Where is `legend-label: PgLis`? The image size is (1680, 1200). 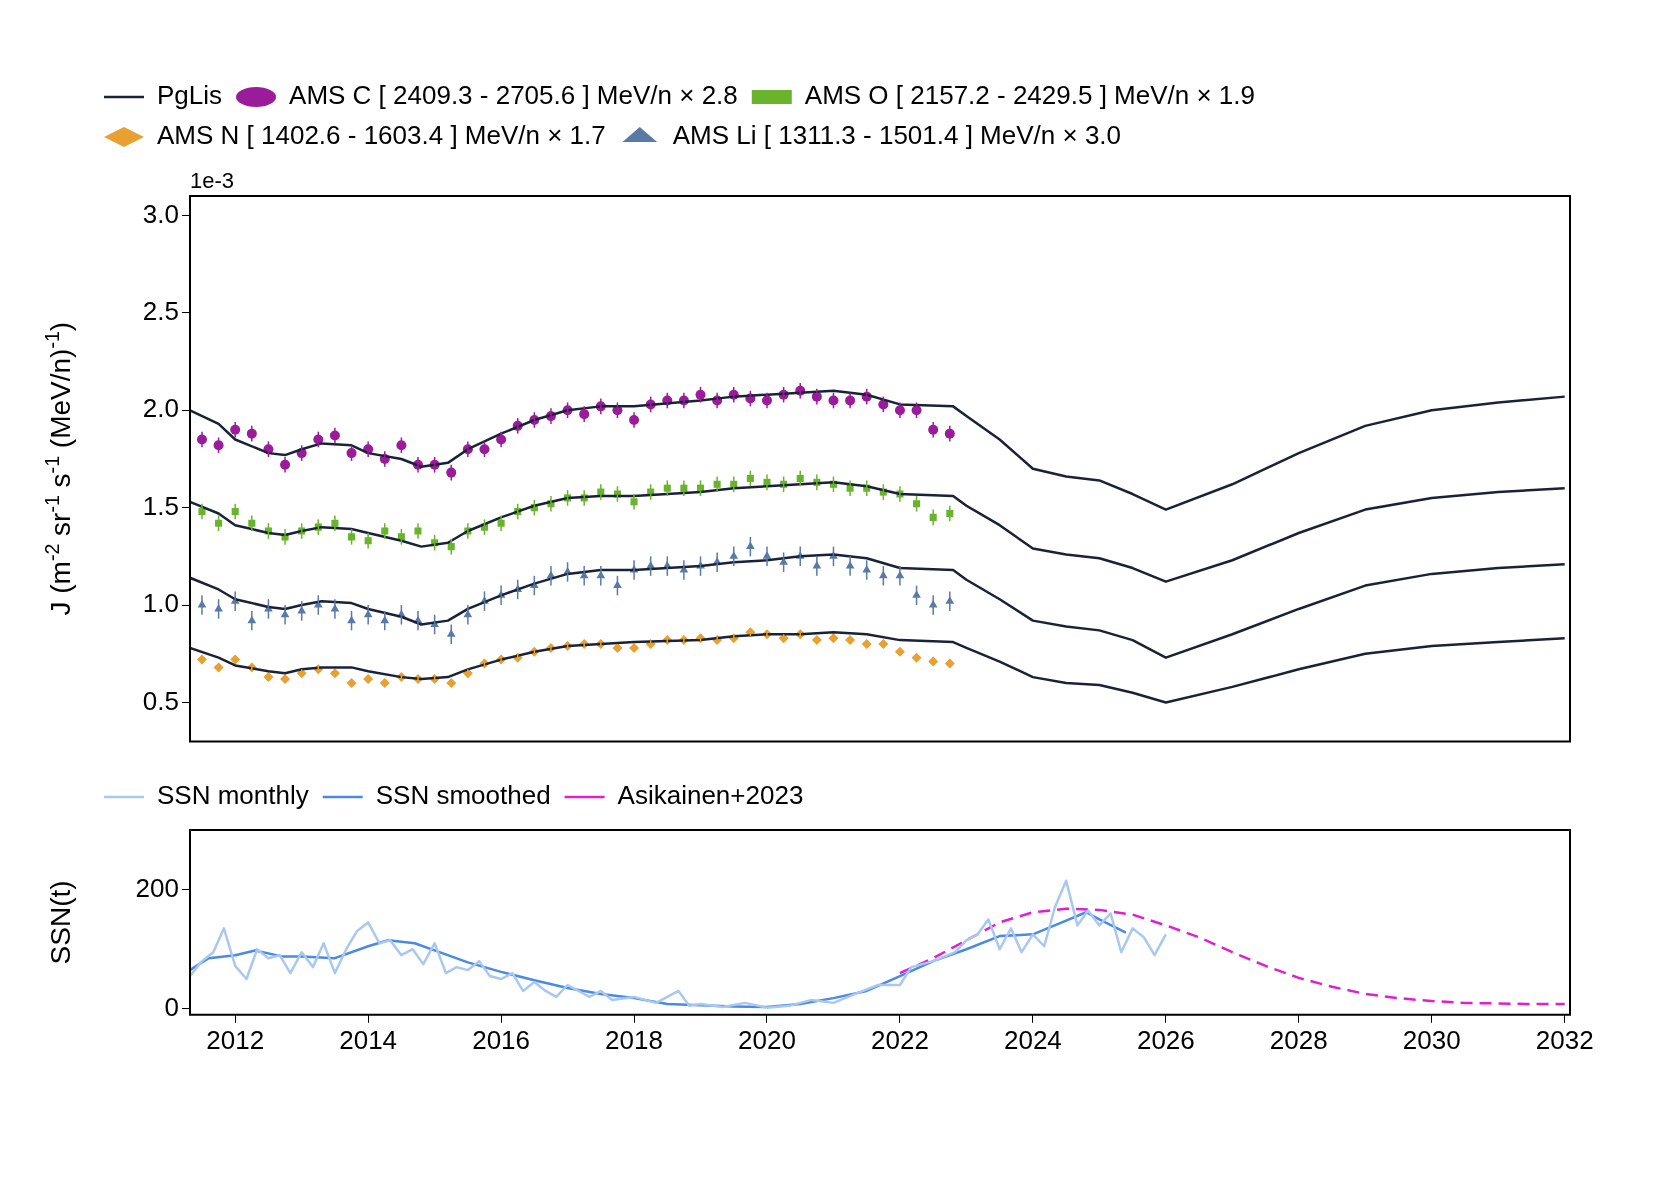
legend-label: PgLis is located at coordinates (190, 95).